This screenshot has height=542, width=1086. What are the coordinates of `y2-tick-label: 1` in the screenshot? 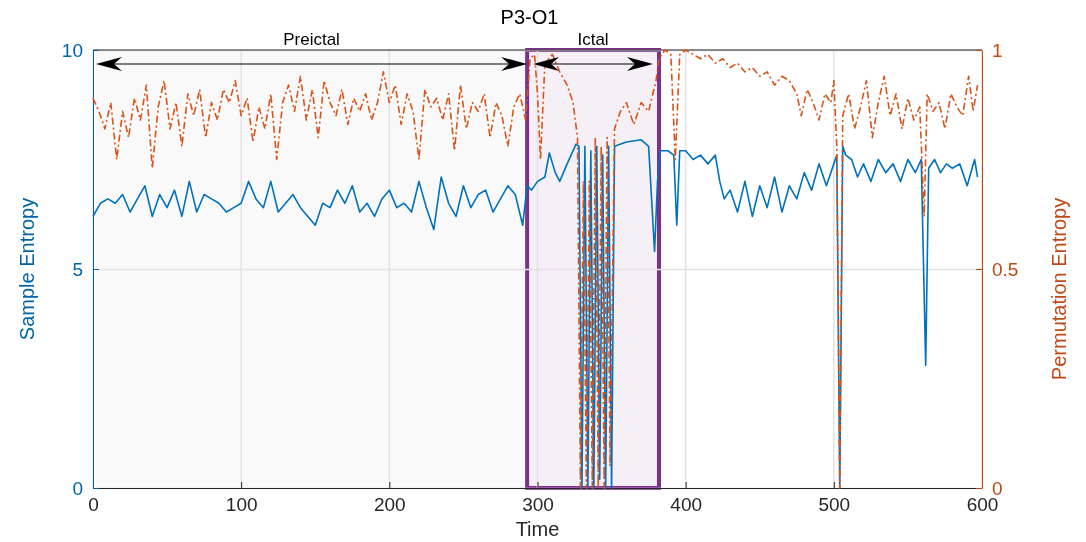 It's located at (997, 50).